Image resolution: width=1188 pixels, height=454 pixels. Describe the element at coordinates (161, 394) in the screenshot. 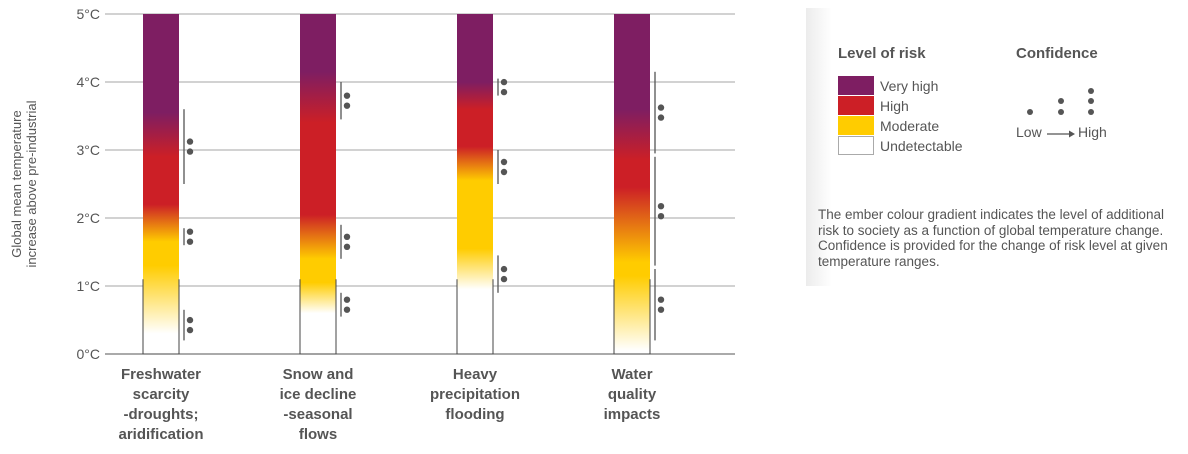

I see `category-label-line: scarcity` at that location.